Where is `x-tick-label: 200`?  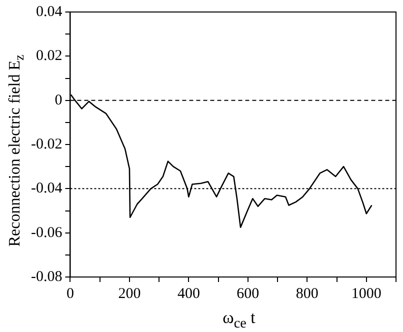
x-tick-label: 200 is located at coordinates (129, 294).